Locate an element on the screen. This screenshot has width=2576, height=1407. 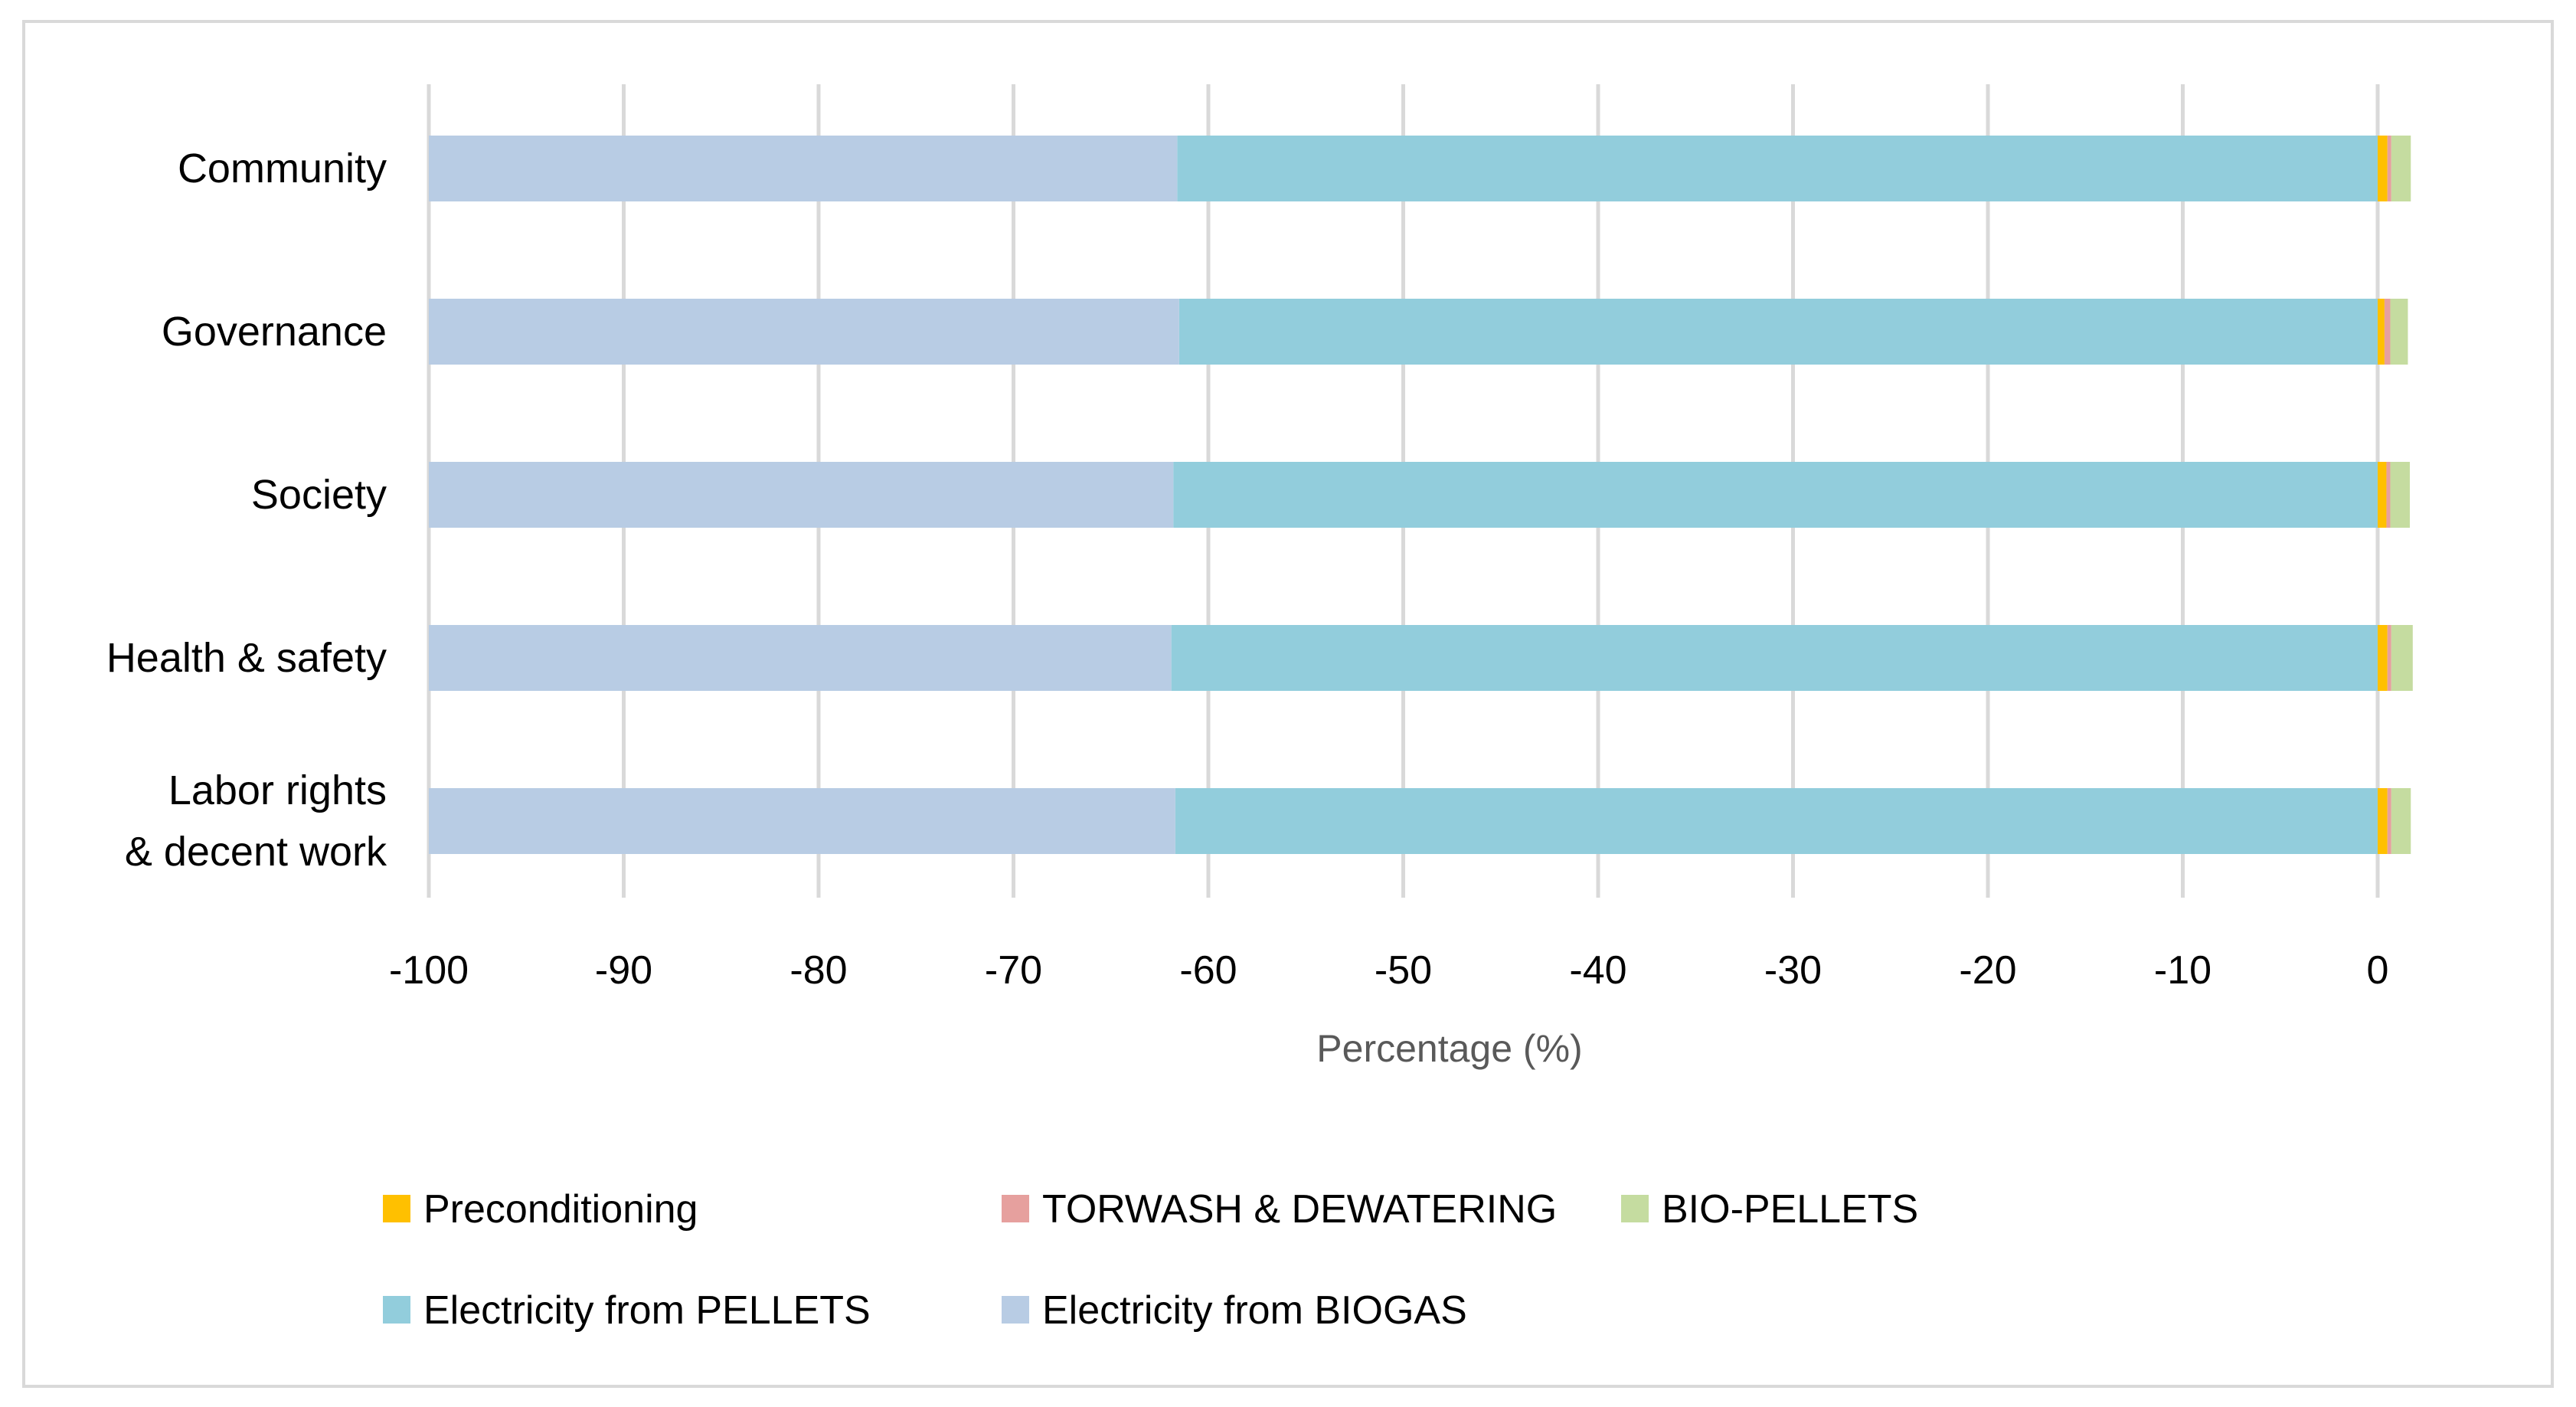
category-label: Labor rights is located at coordinates (277, 790).